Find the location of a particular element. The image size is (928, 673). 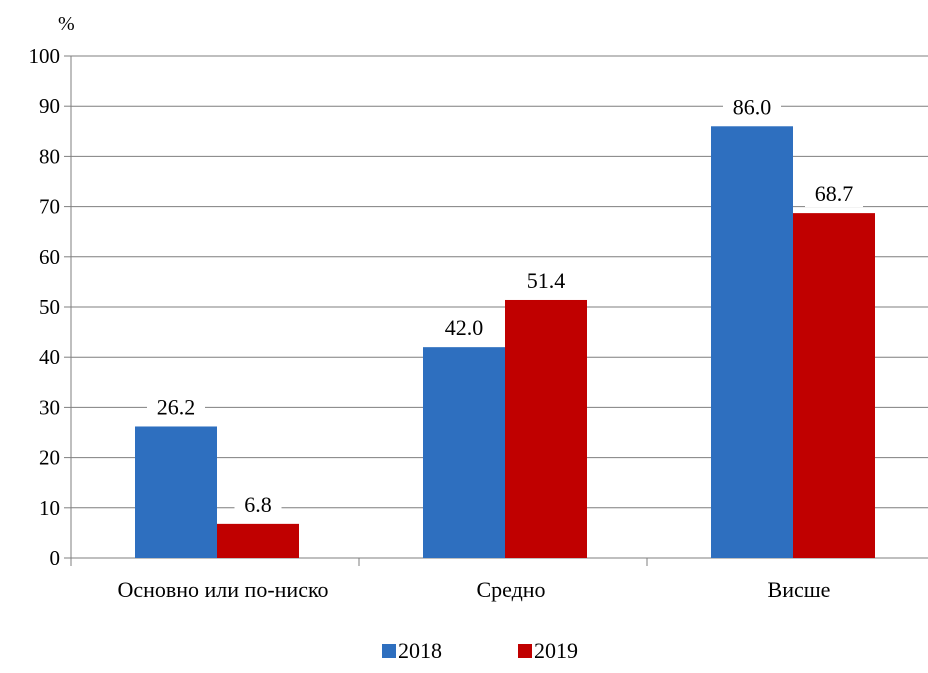

y-tick-label: 50 is located at coordinates (49, 307).